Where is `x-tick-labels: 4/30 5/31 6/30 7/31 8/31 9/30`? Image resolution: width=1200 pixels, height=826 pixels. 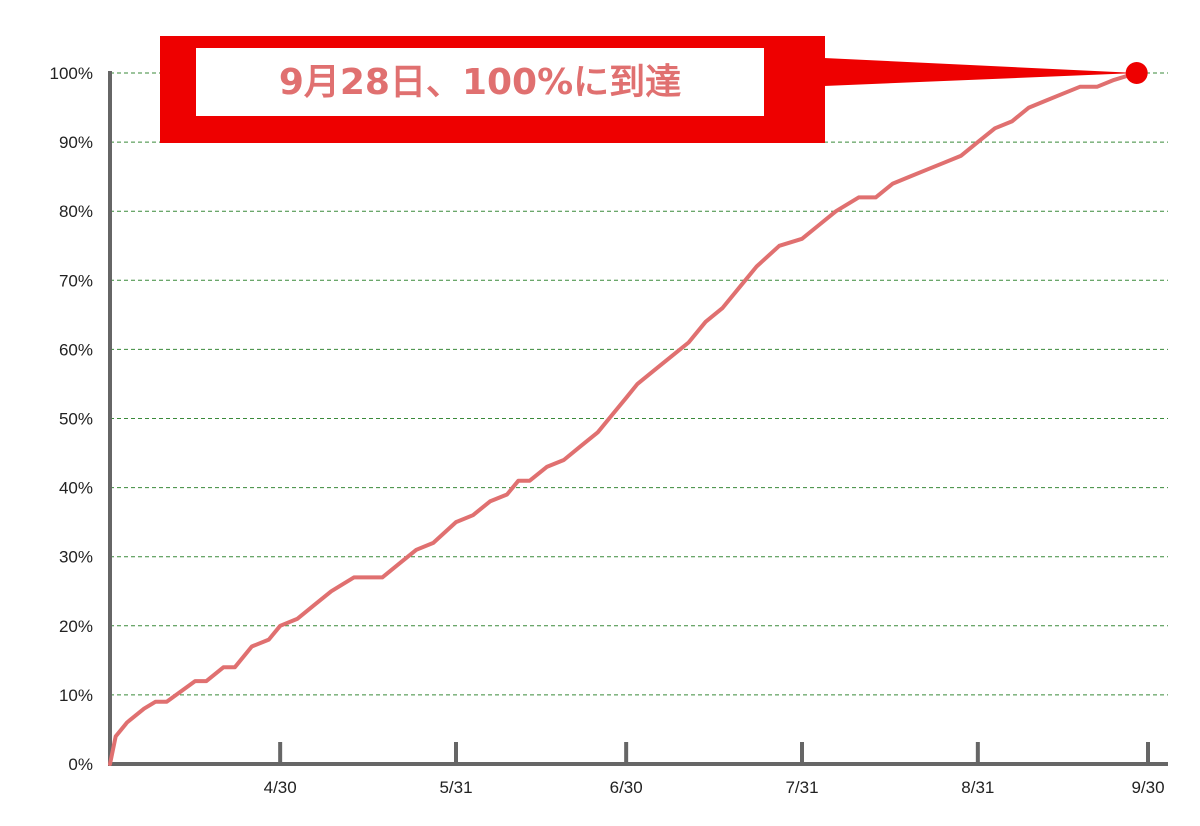
x-tick-labels: 4/30 5/31 6/30 7/31 8/31 9/30 is located at coordinates (714, 787).